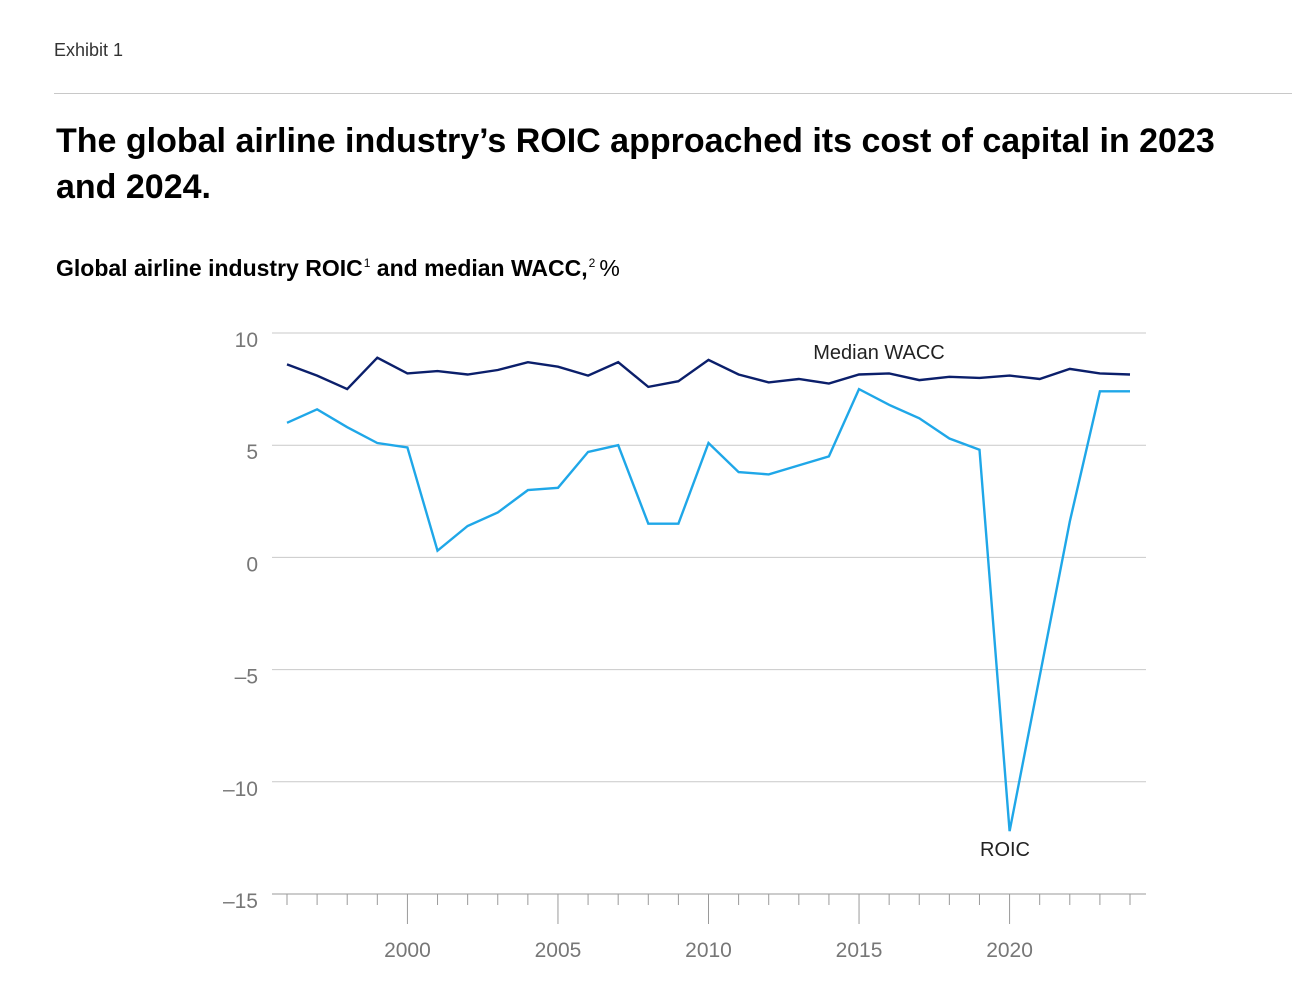 Image resolution: width=1292 pixels, height=990 pixels. I want to click on footnote-marker-1: 1, so click(367, 263).